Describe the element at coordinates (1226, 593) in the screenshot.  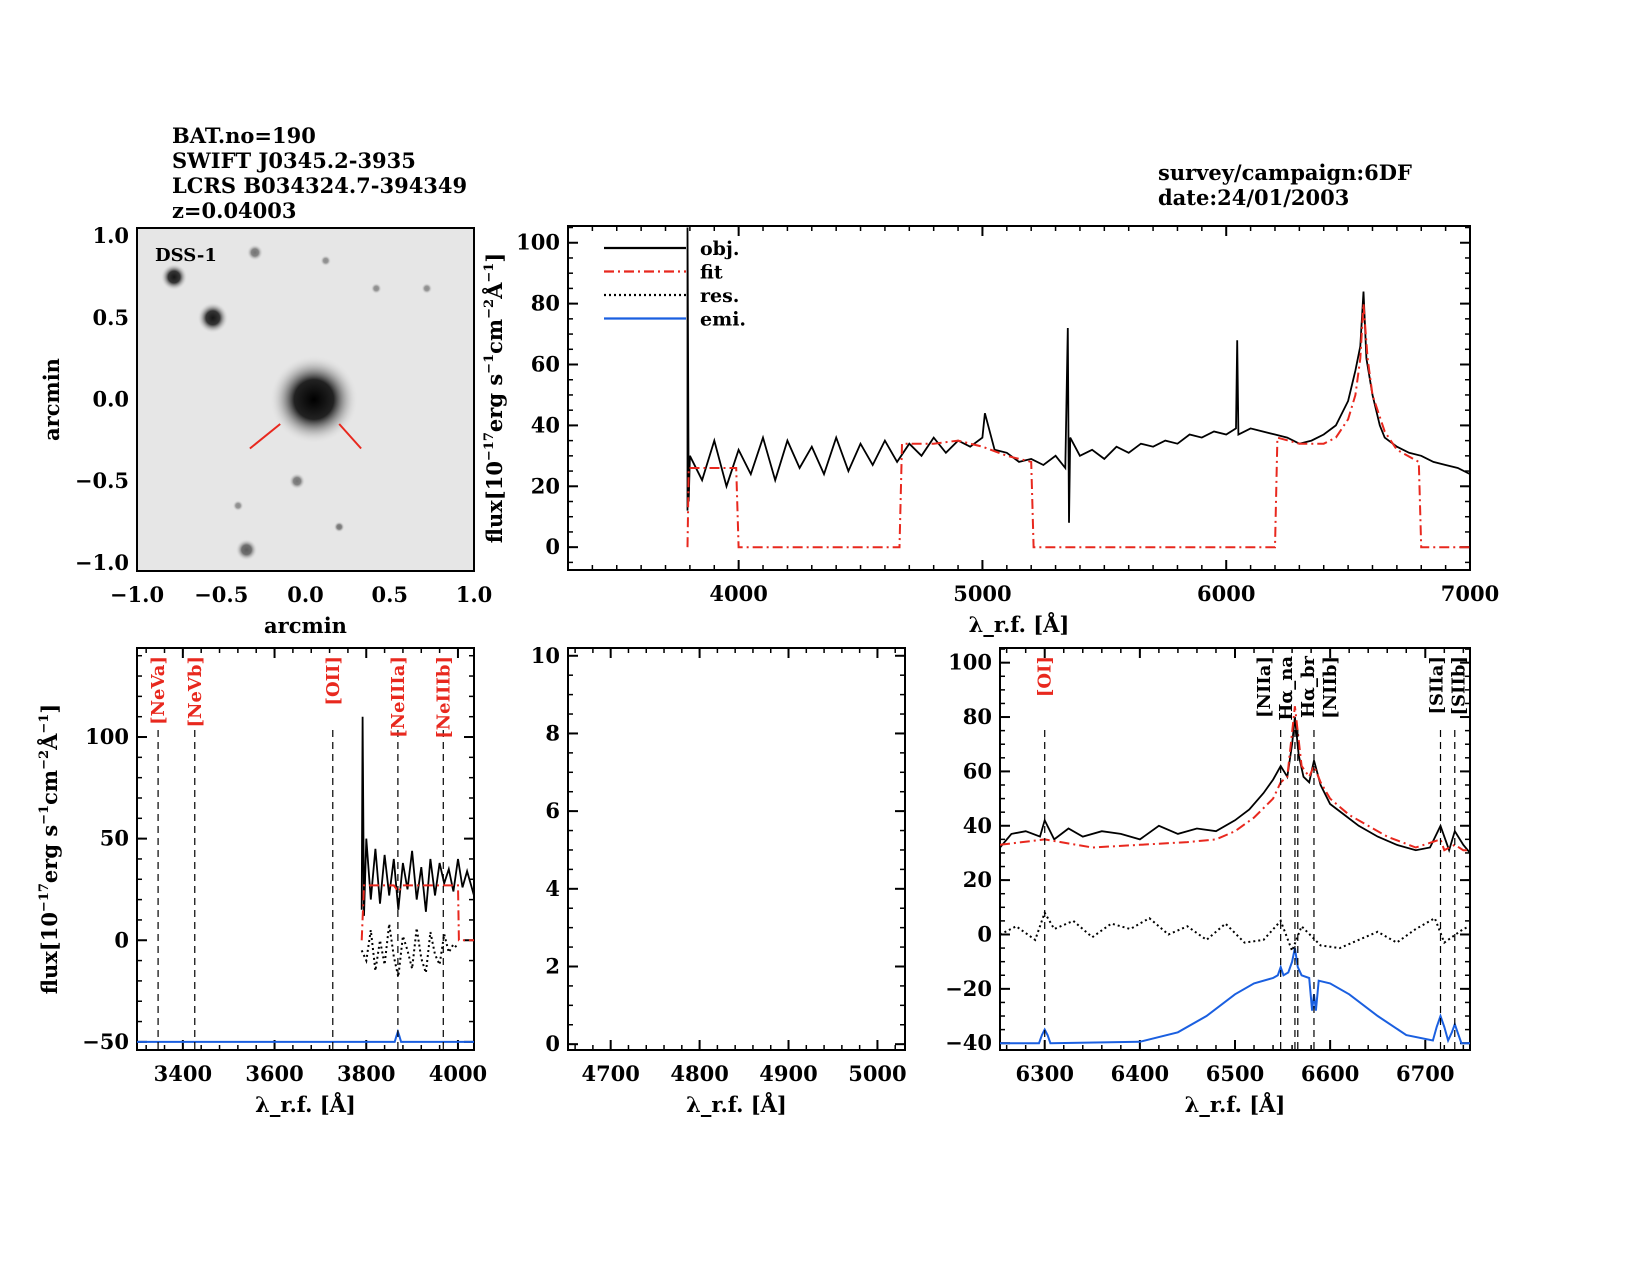
I see `x-tick-label: 6000` at that location.